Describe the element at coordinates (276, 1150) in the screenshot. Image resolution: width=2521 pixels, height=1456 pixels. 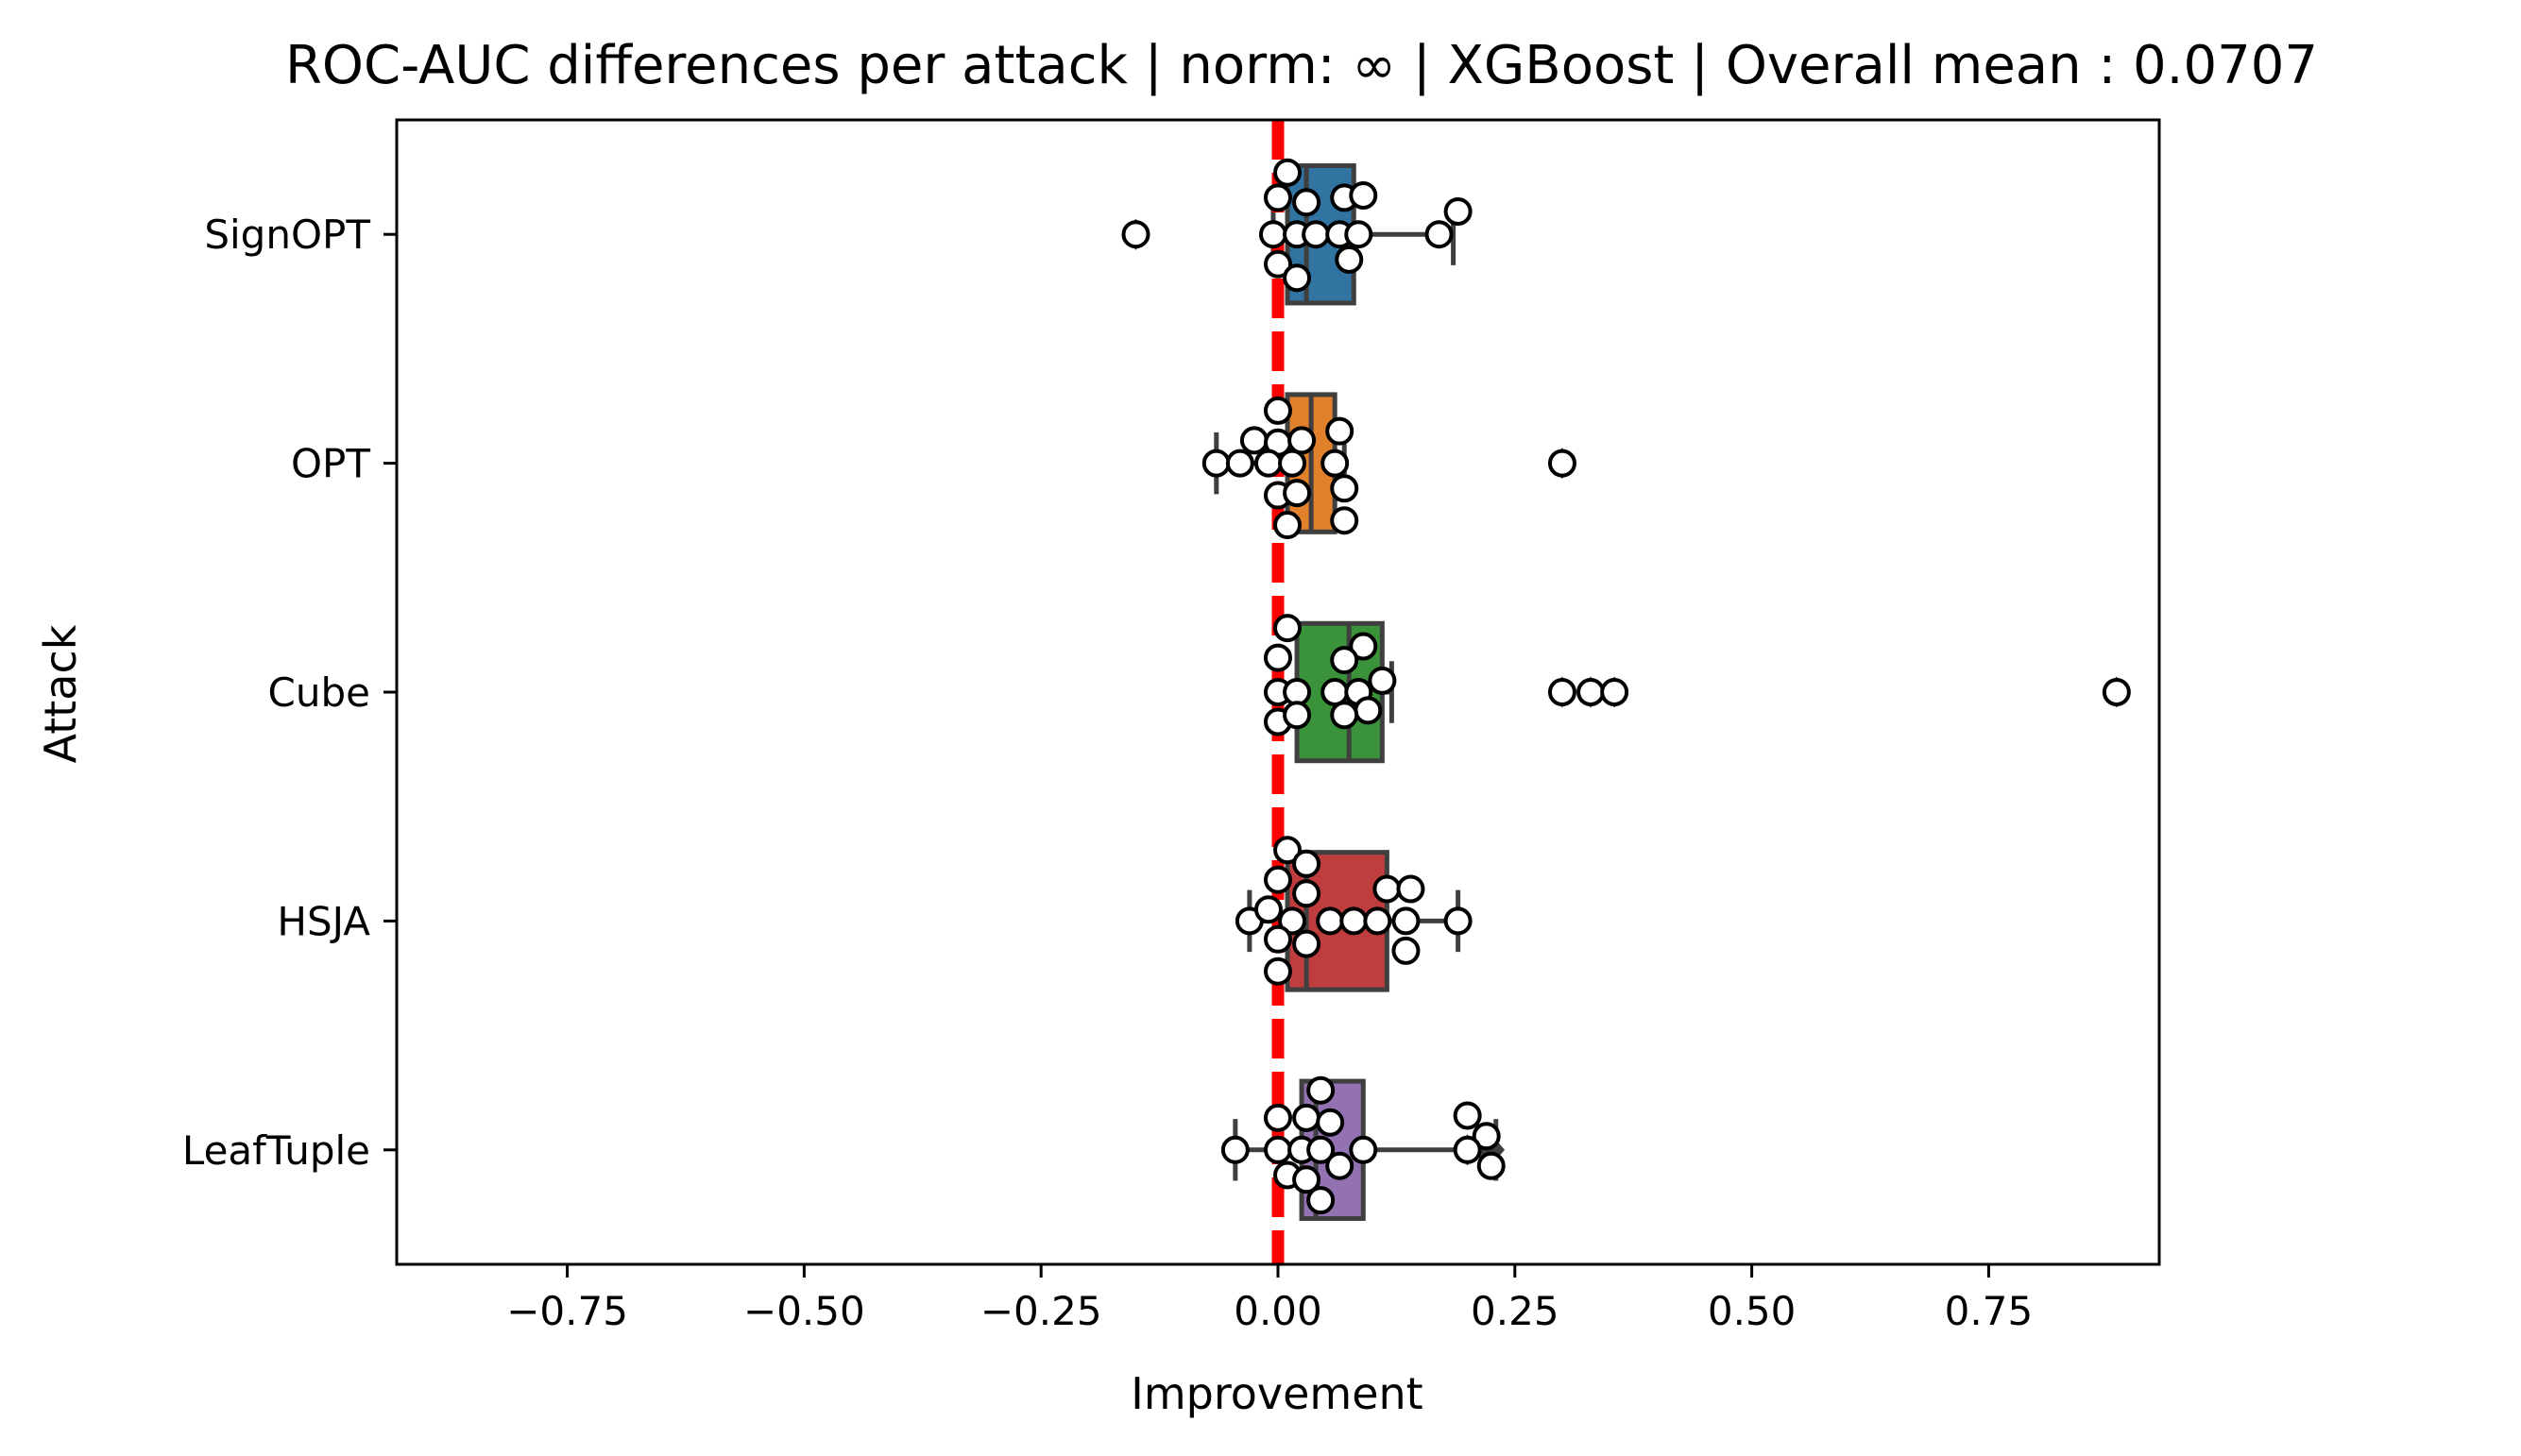
I see `y-tick-label-leaftuple: LeafTuple` at that location.